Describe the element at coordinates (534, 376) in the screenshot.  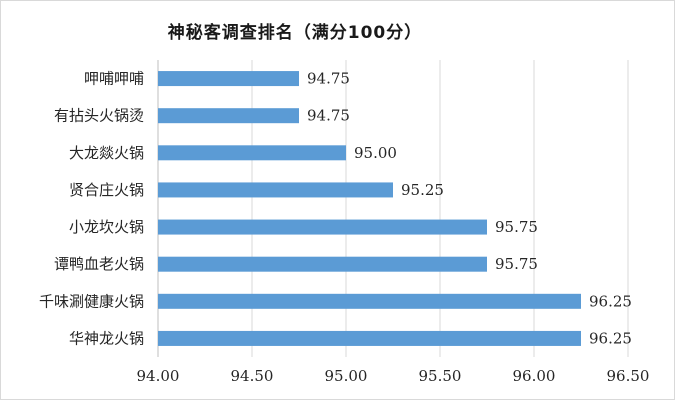
I see `x-tick-label: 96.00` at that location.